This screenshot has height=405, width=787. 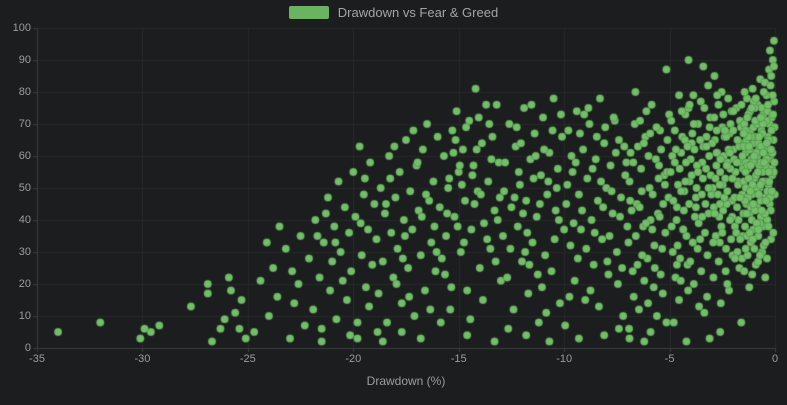 I want to click on legend-item-drawdown-vs-fear-greed: Drawdown vs Fear & Greed, so click(x=393, y=12).